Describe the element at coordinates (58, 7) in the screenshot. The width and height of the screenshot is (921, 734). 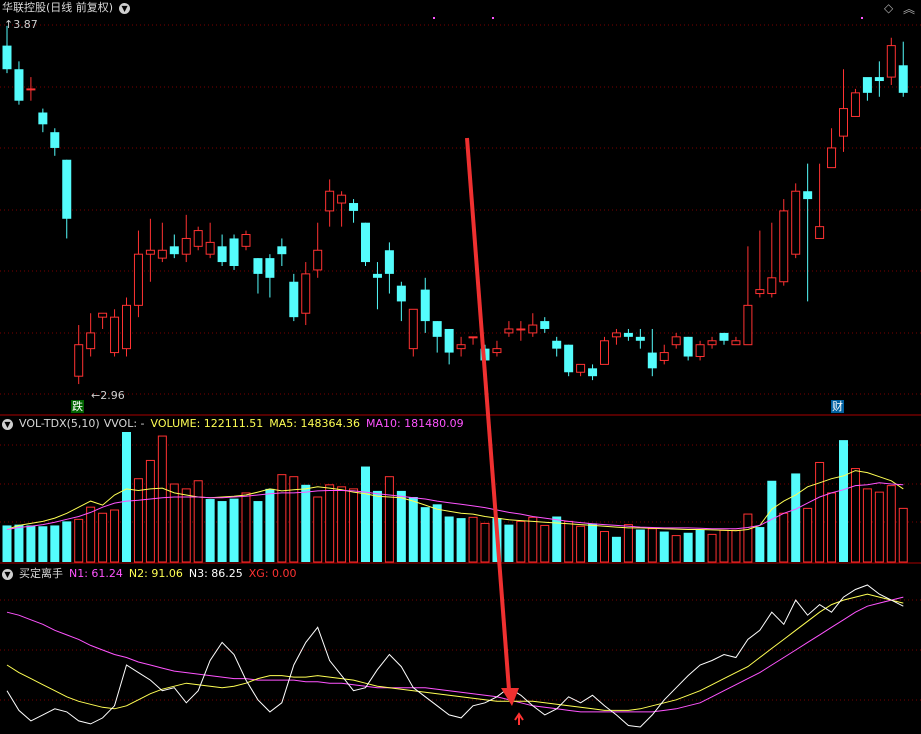
I see `stock-title: 华联控股(日线 前复权)` at that location.